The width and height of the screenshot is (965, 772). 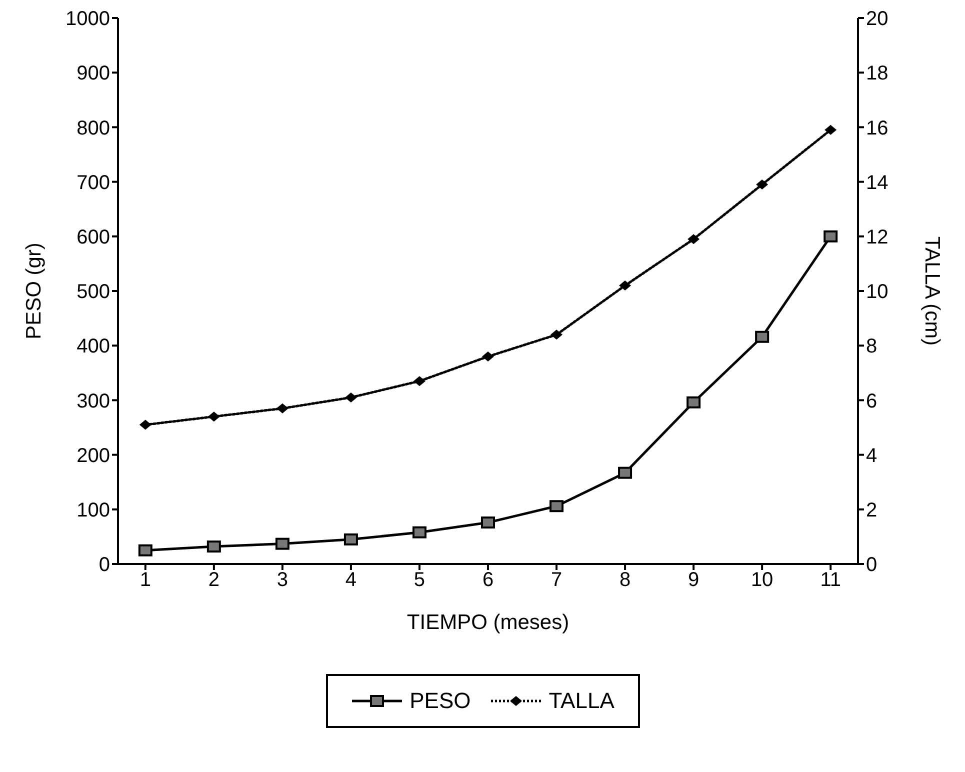 What do you see at coordinates (488, 622) in the screenshot?
I see `x-axis-title: TIEMPO (meses)` at bounding box center [488, 622].